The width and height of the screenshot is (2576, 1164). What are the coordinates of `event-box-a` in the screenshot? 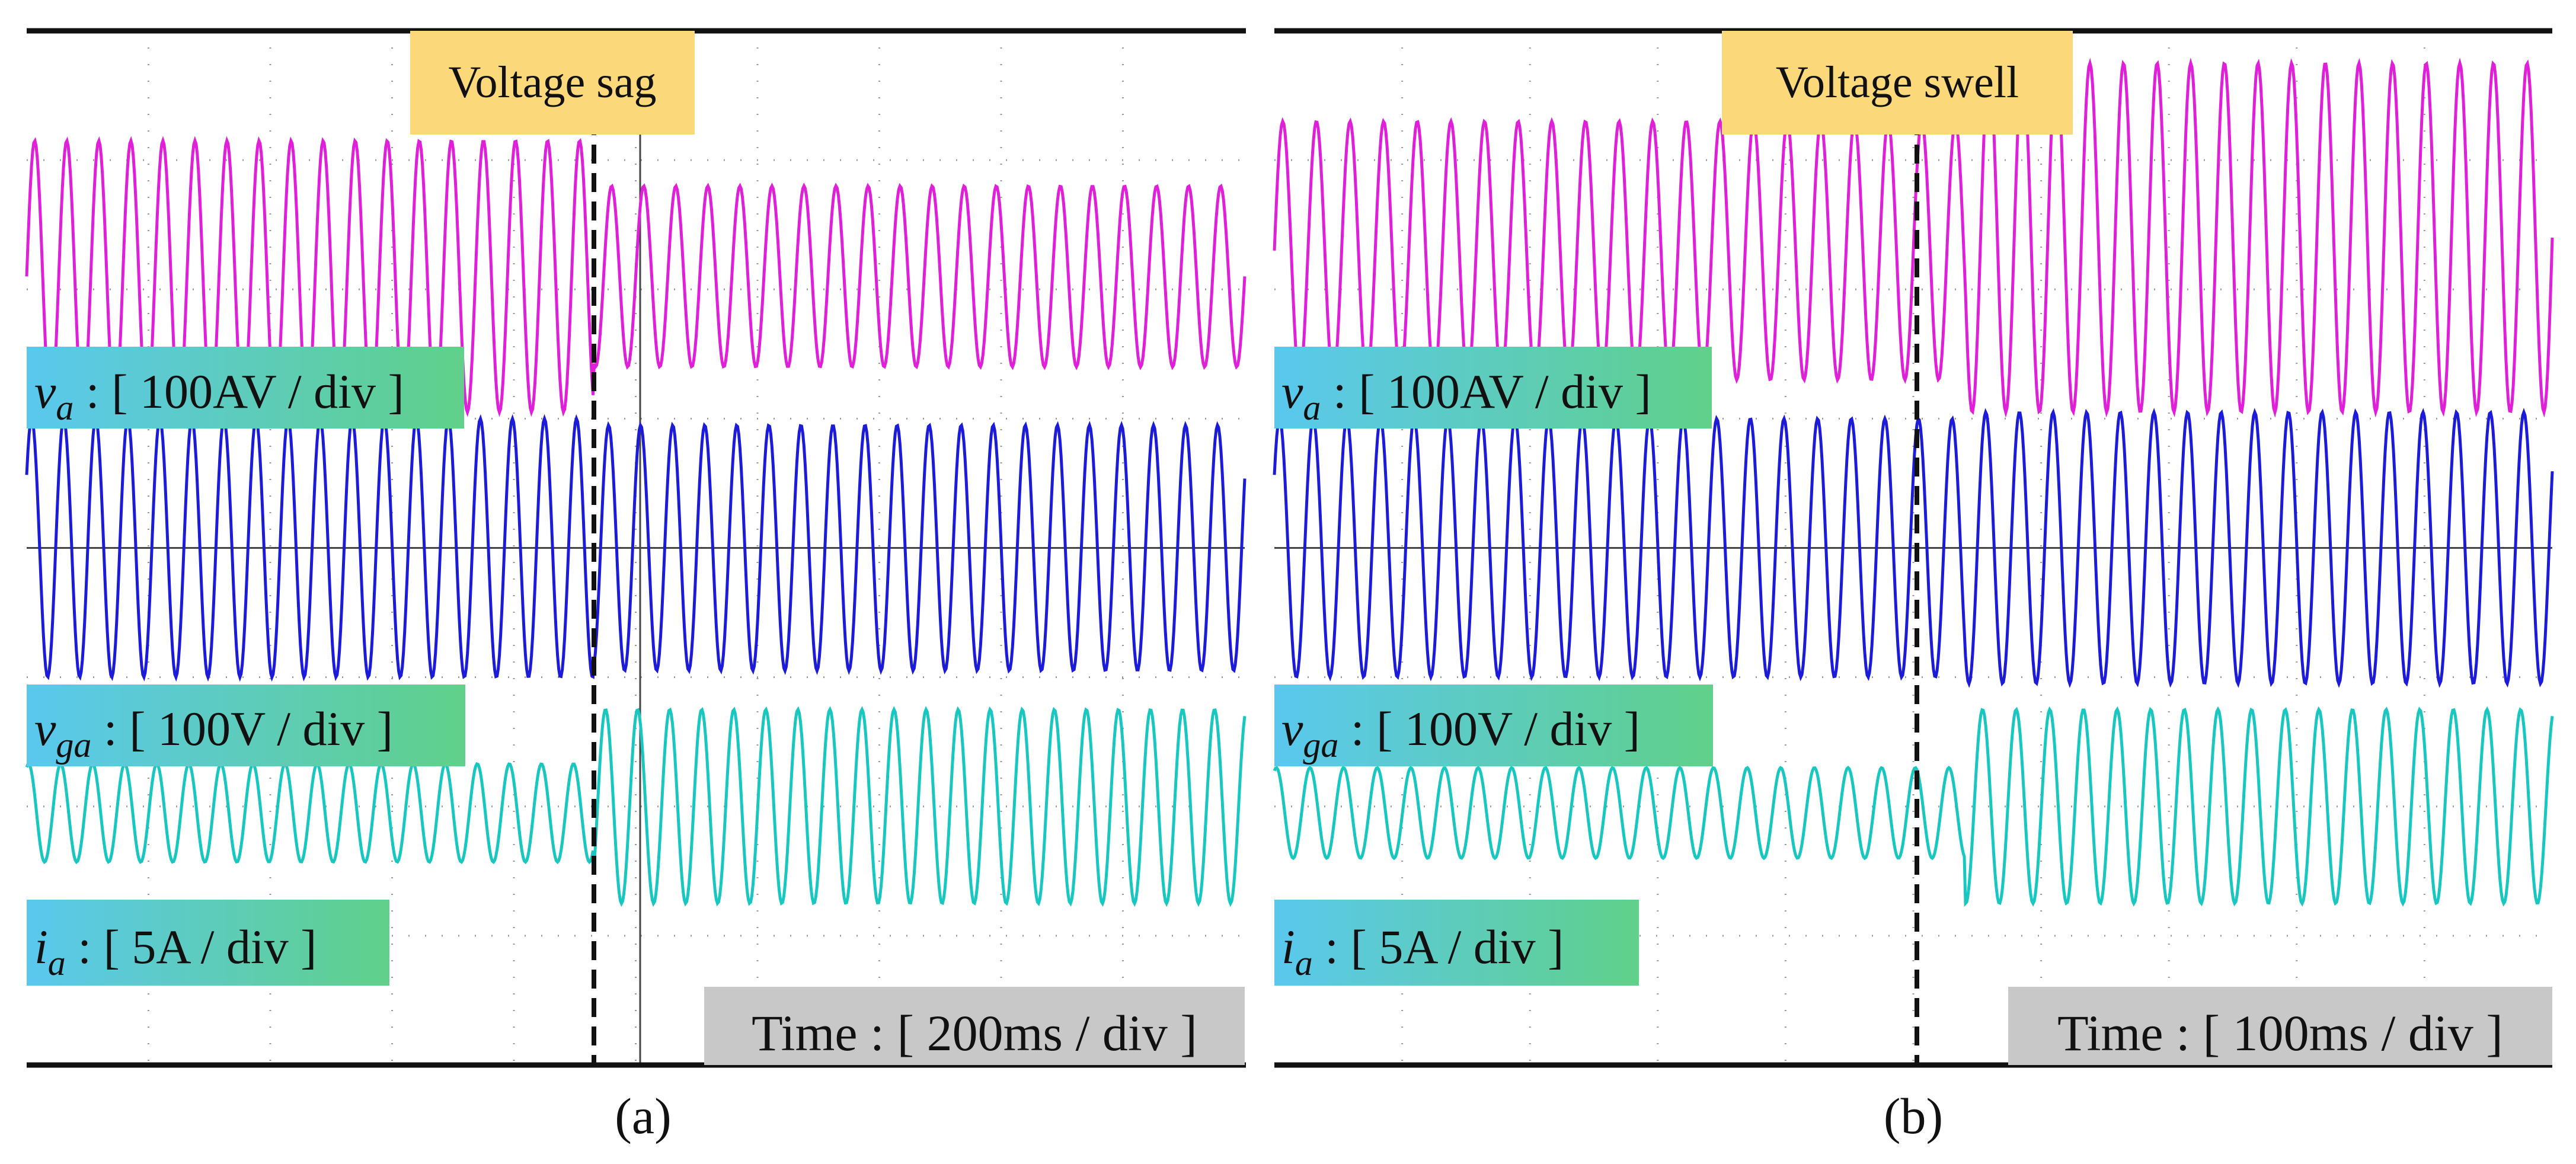 It's located at (552, 83).